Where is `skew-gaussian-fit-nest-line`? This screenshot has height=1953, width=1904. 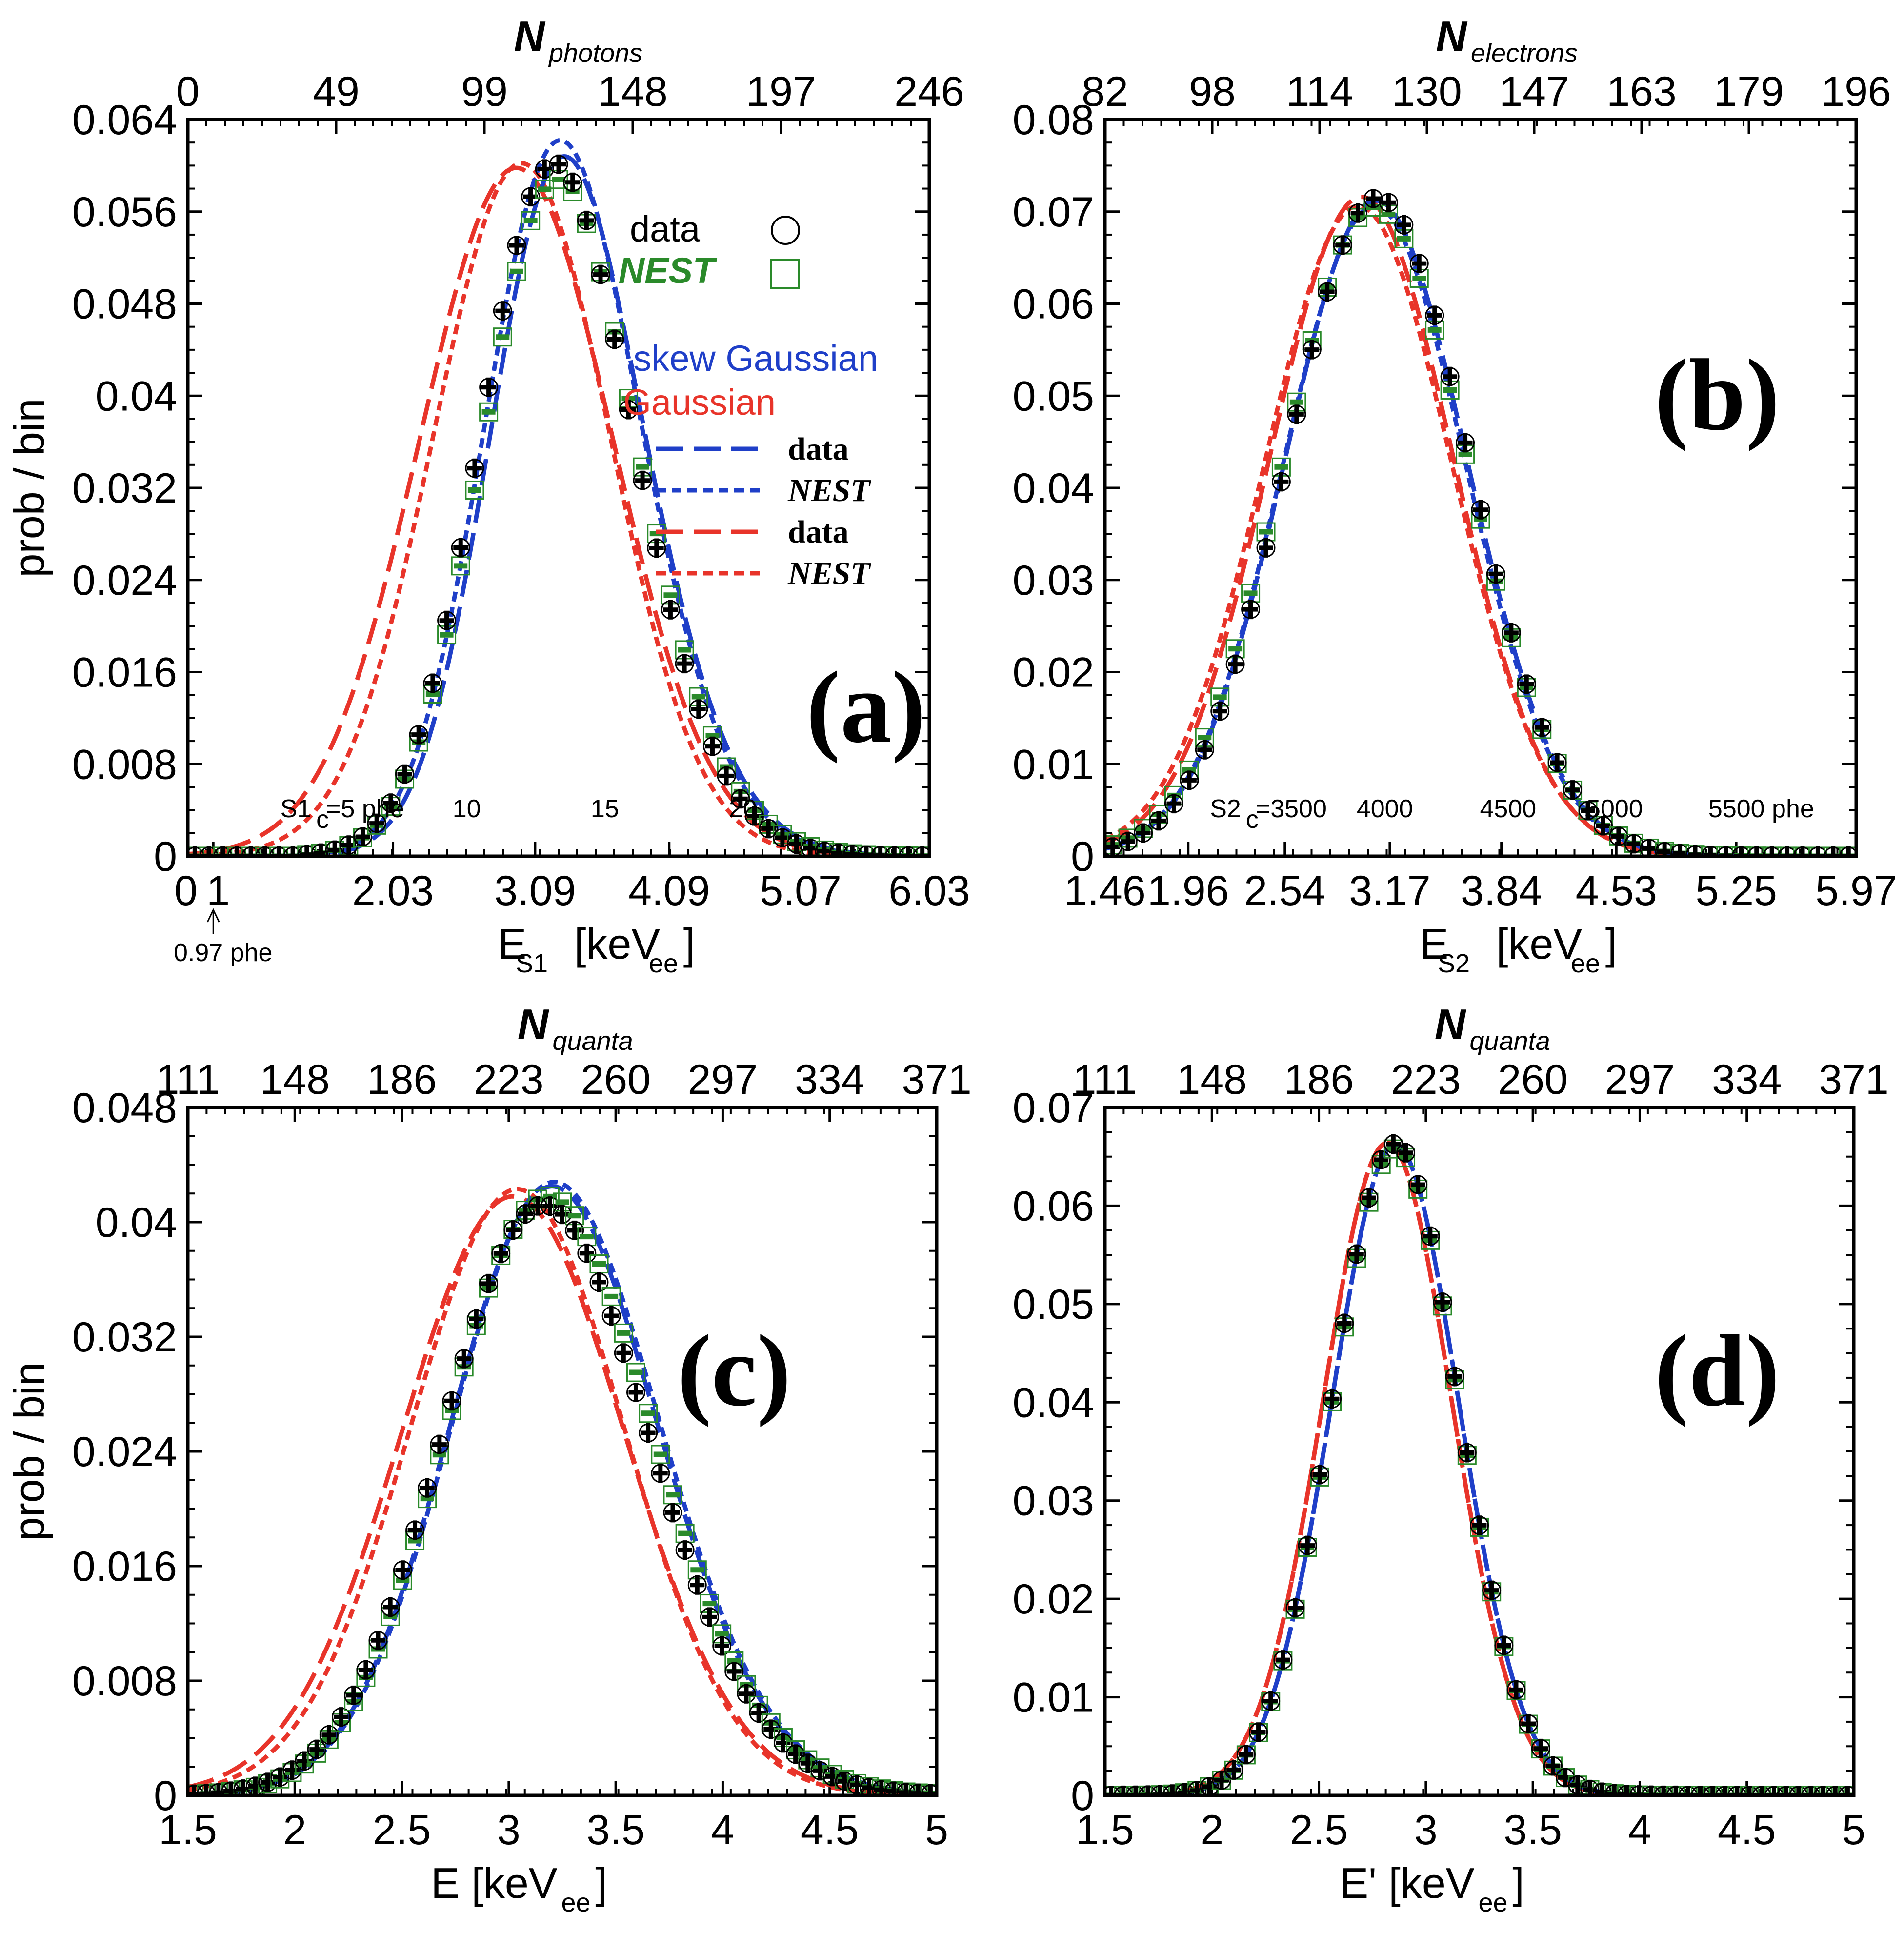 skew-gaussian-fit-nest-line is located at coordinates (562, 1488).